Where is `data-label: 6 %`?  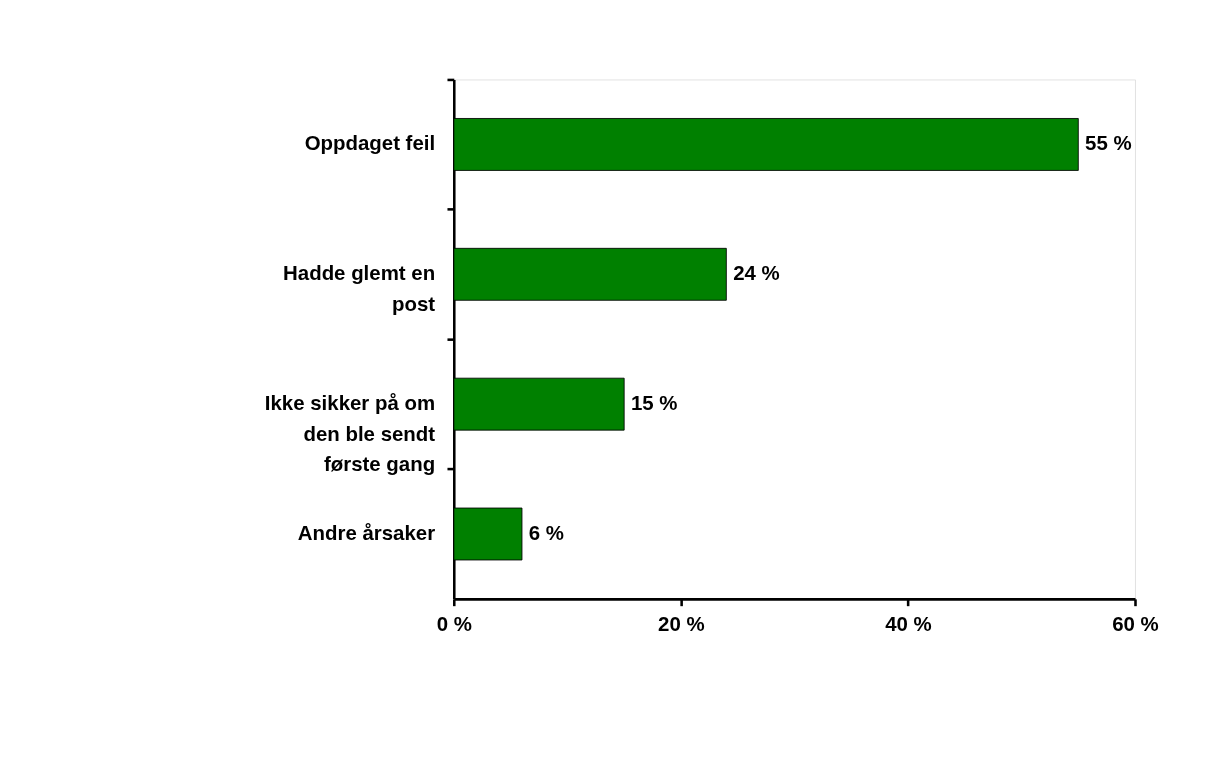
data-label: 6 % is located at coordinates (546, 532).